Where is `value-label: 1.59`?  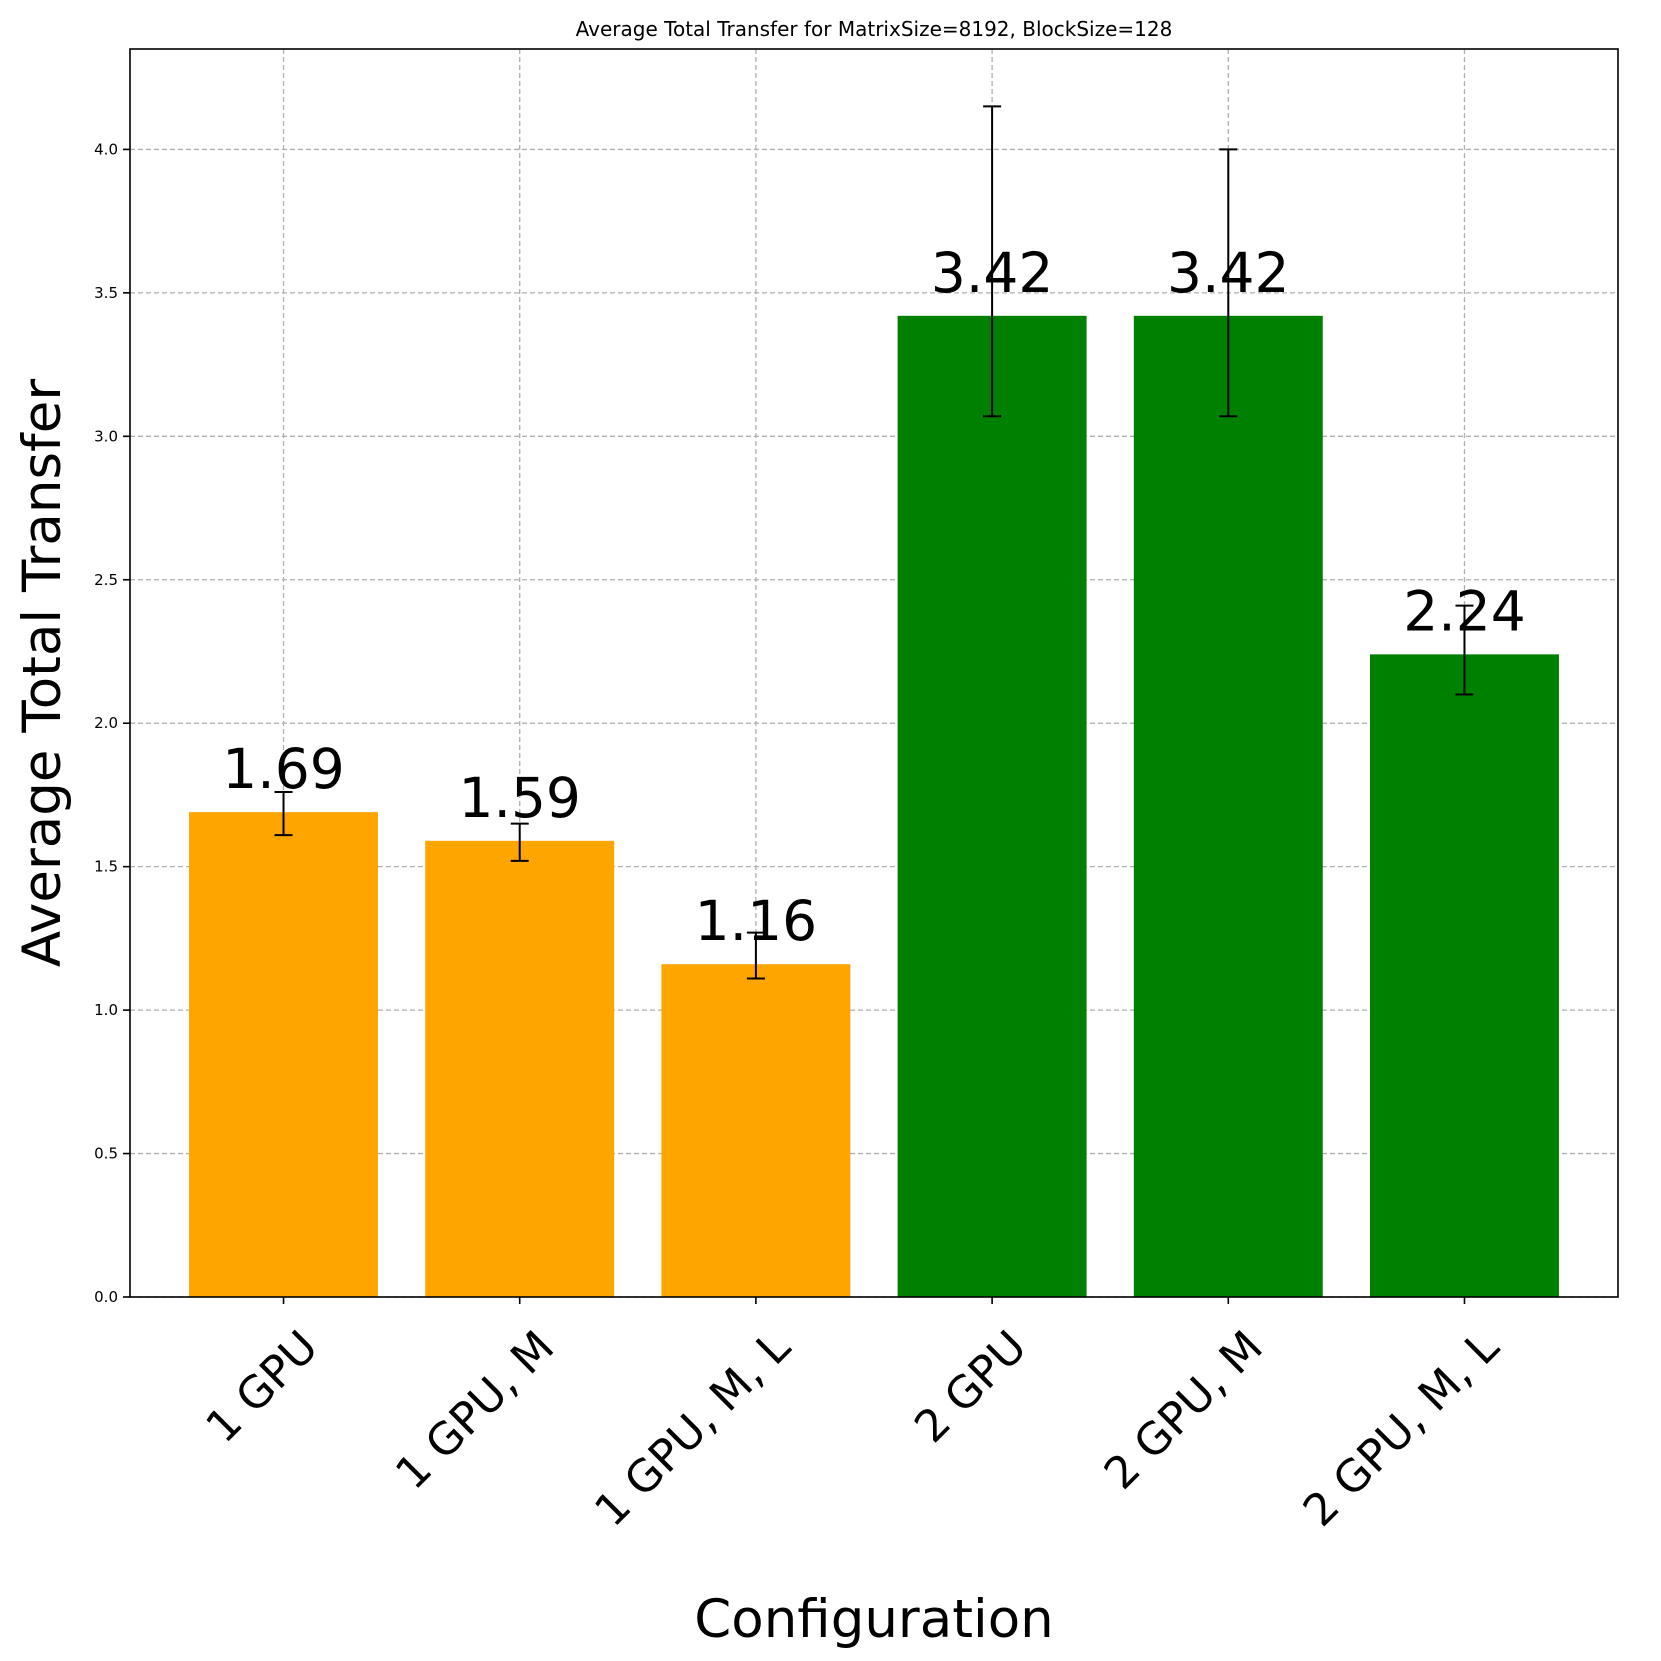
value-label: 1.59 is located at coordinates (519, 798).